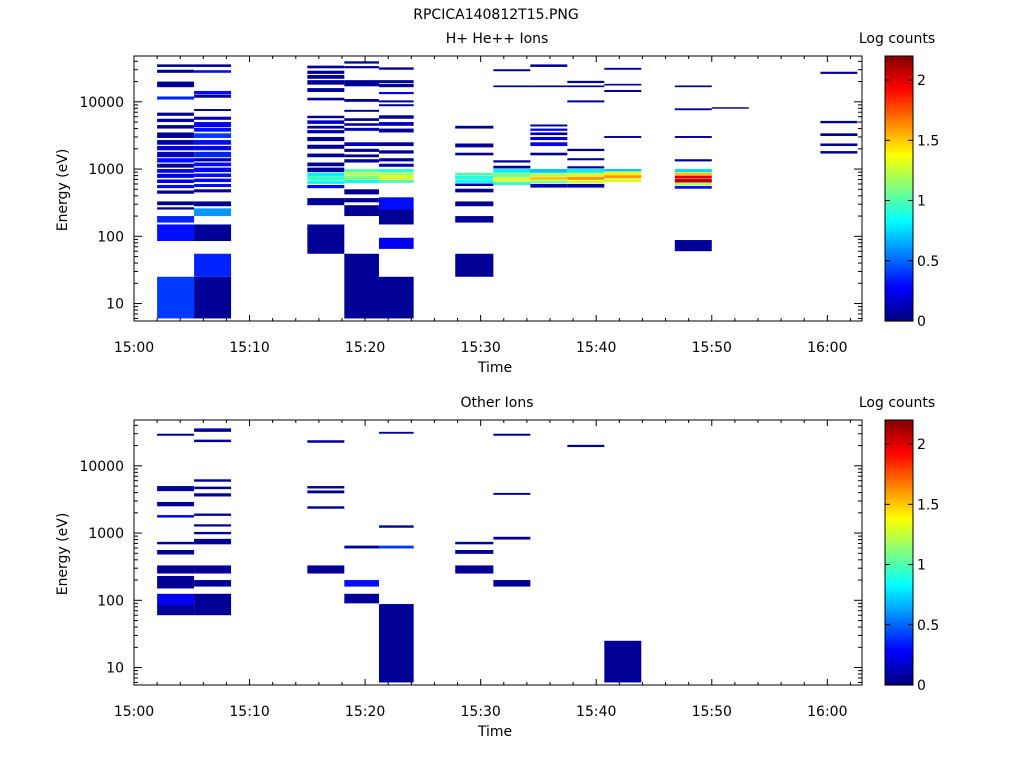 Image resolution: width=1024 pixels, height=768 pixels. I want to click on x-axis-label: Time, so click(494, 368).